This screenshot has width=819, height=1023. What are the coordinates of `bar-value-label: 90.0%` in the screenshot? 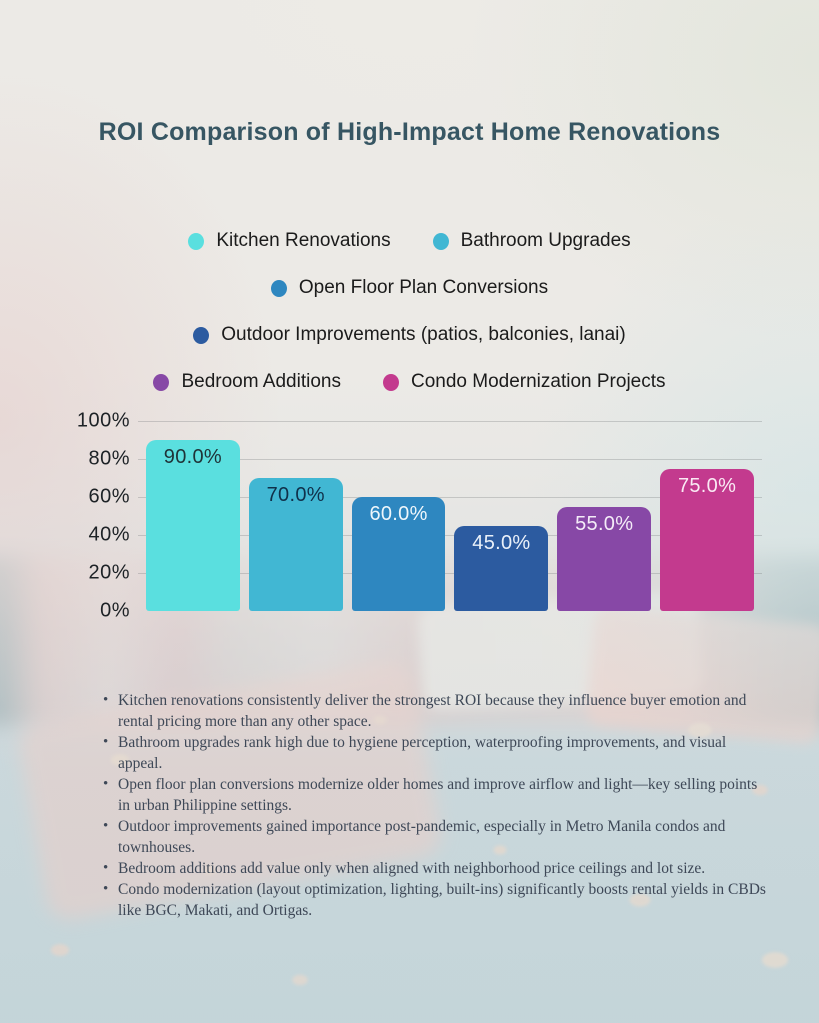 It's located at (193, 457).